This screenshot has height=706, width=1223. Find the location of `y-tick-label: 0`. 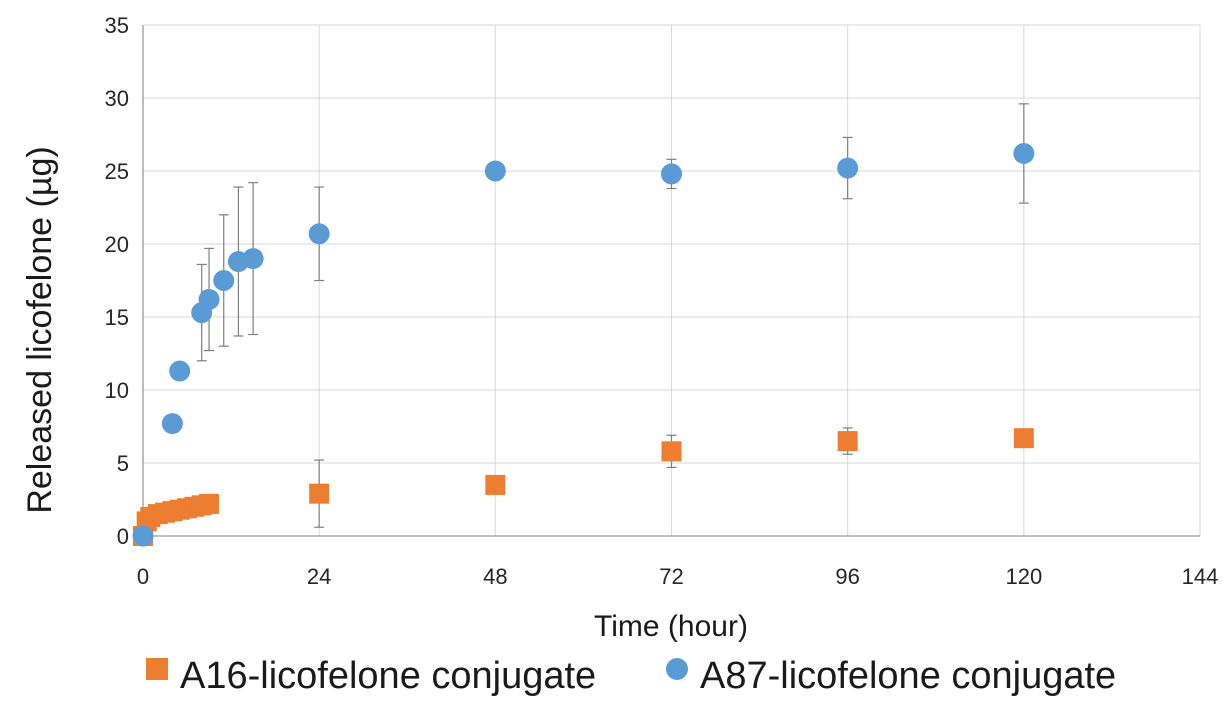

y-tick-label: 0 is located at coordinates (123, 536).